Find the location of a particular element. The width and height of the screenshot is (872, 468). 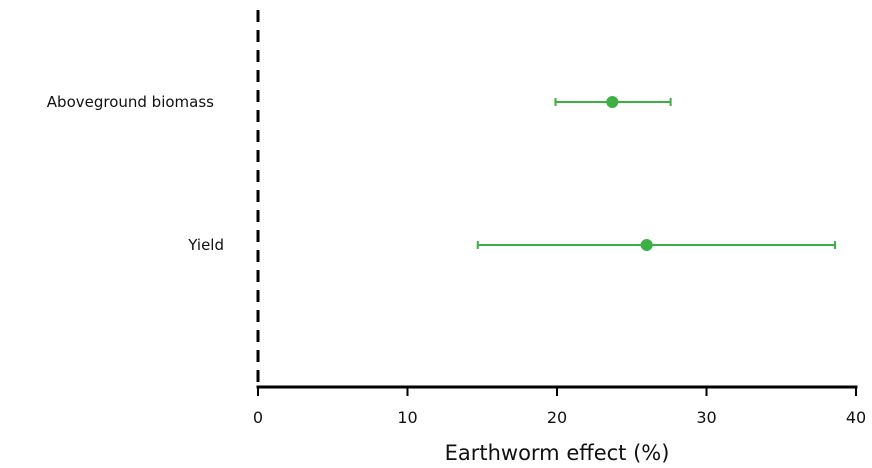

x-tick-label: 0 is located at coordinates (258, 417).